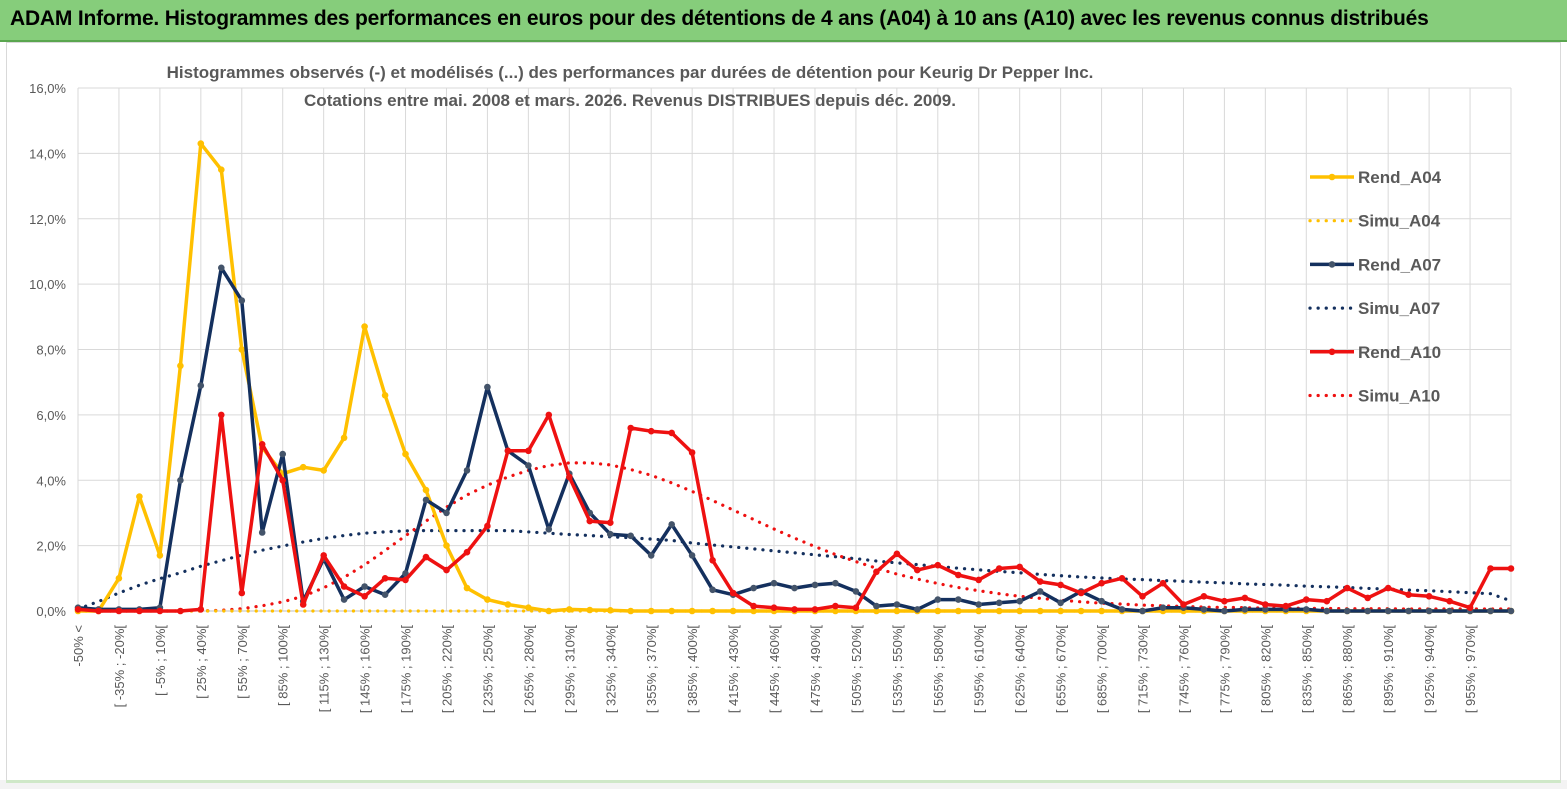 The height and width of the screenshot is (789, 1567). Describe the element at coordinates (1399, 308) in the screenshot. I see `legend-label-simu-a07: Simu_A07` at that location.